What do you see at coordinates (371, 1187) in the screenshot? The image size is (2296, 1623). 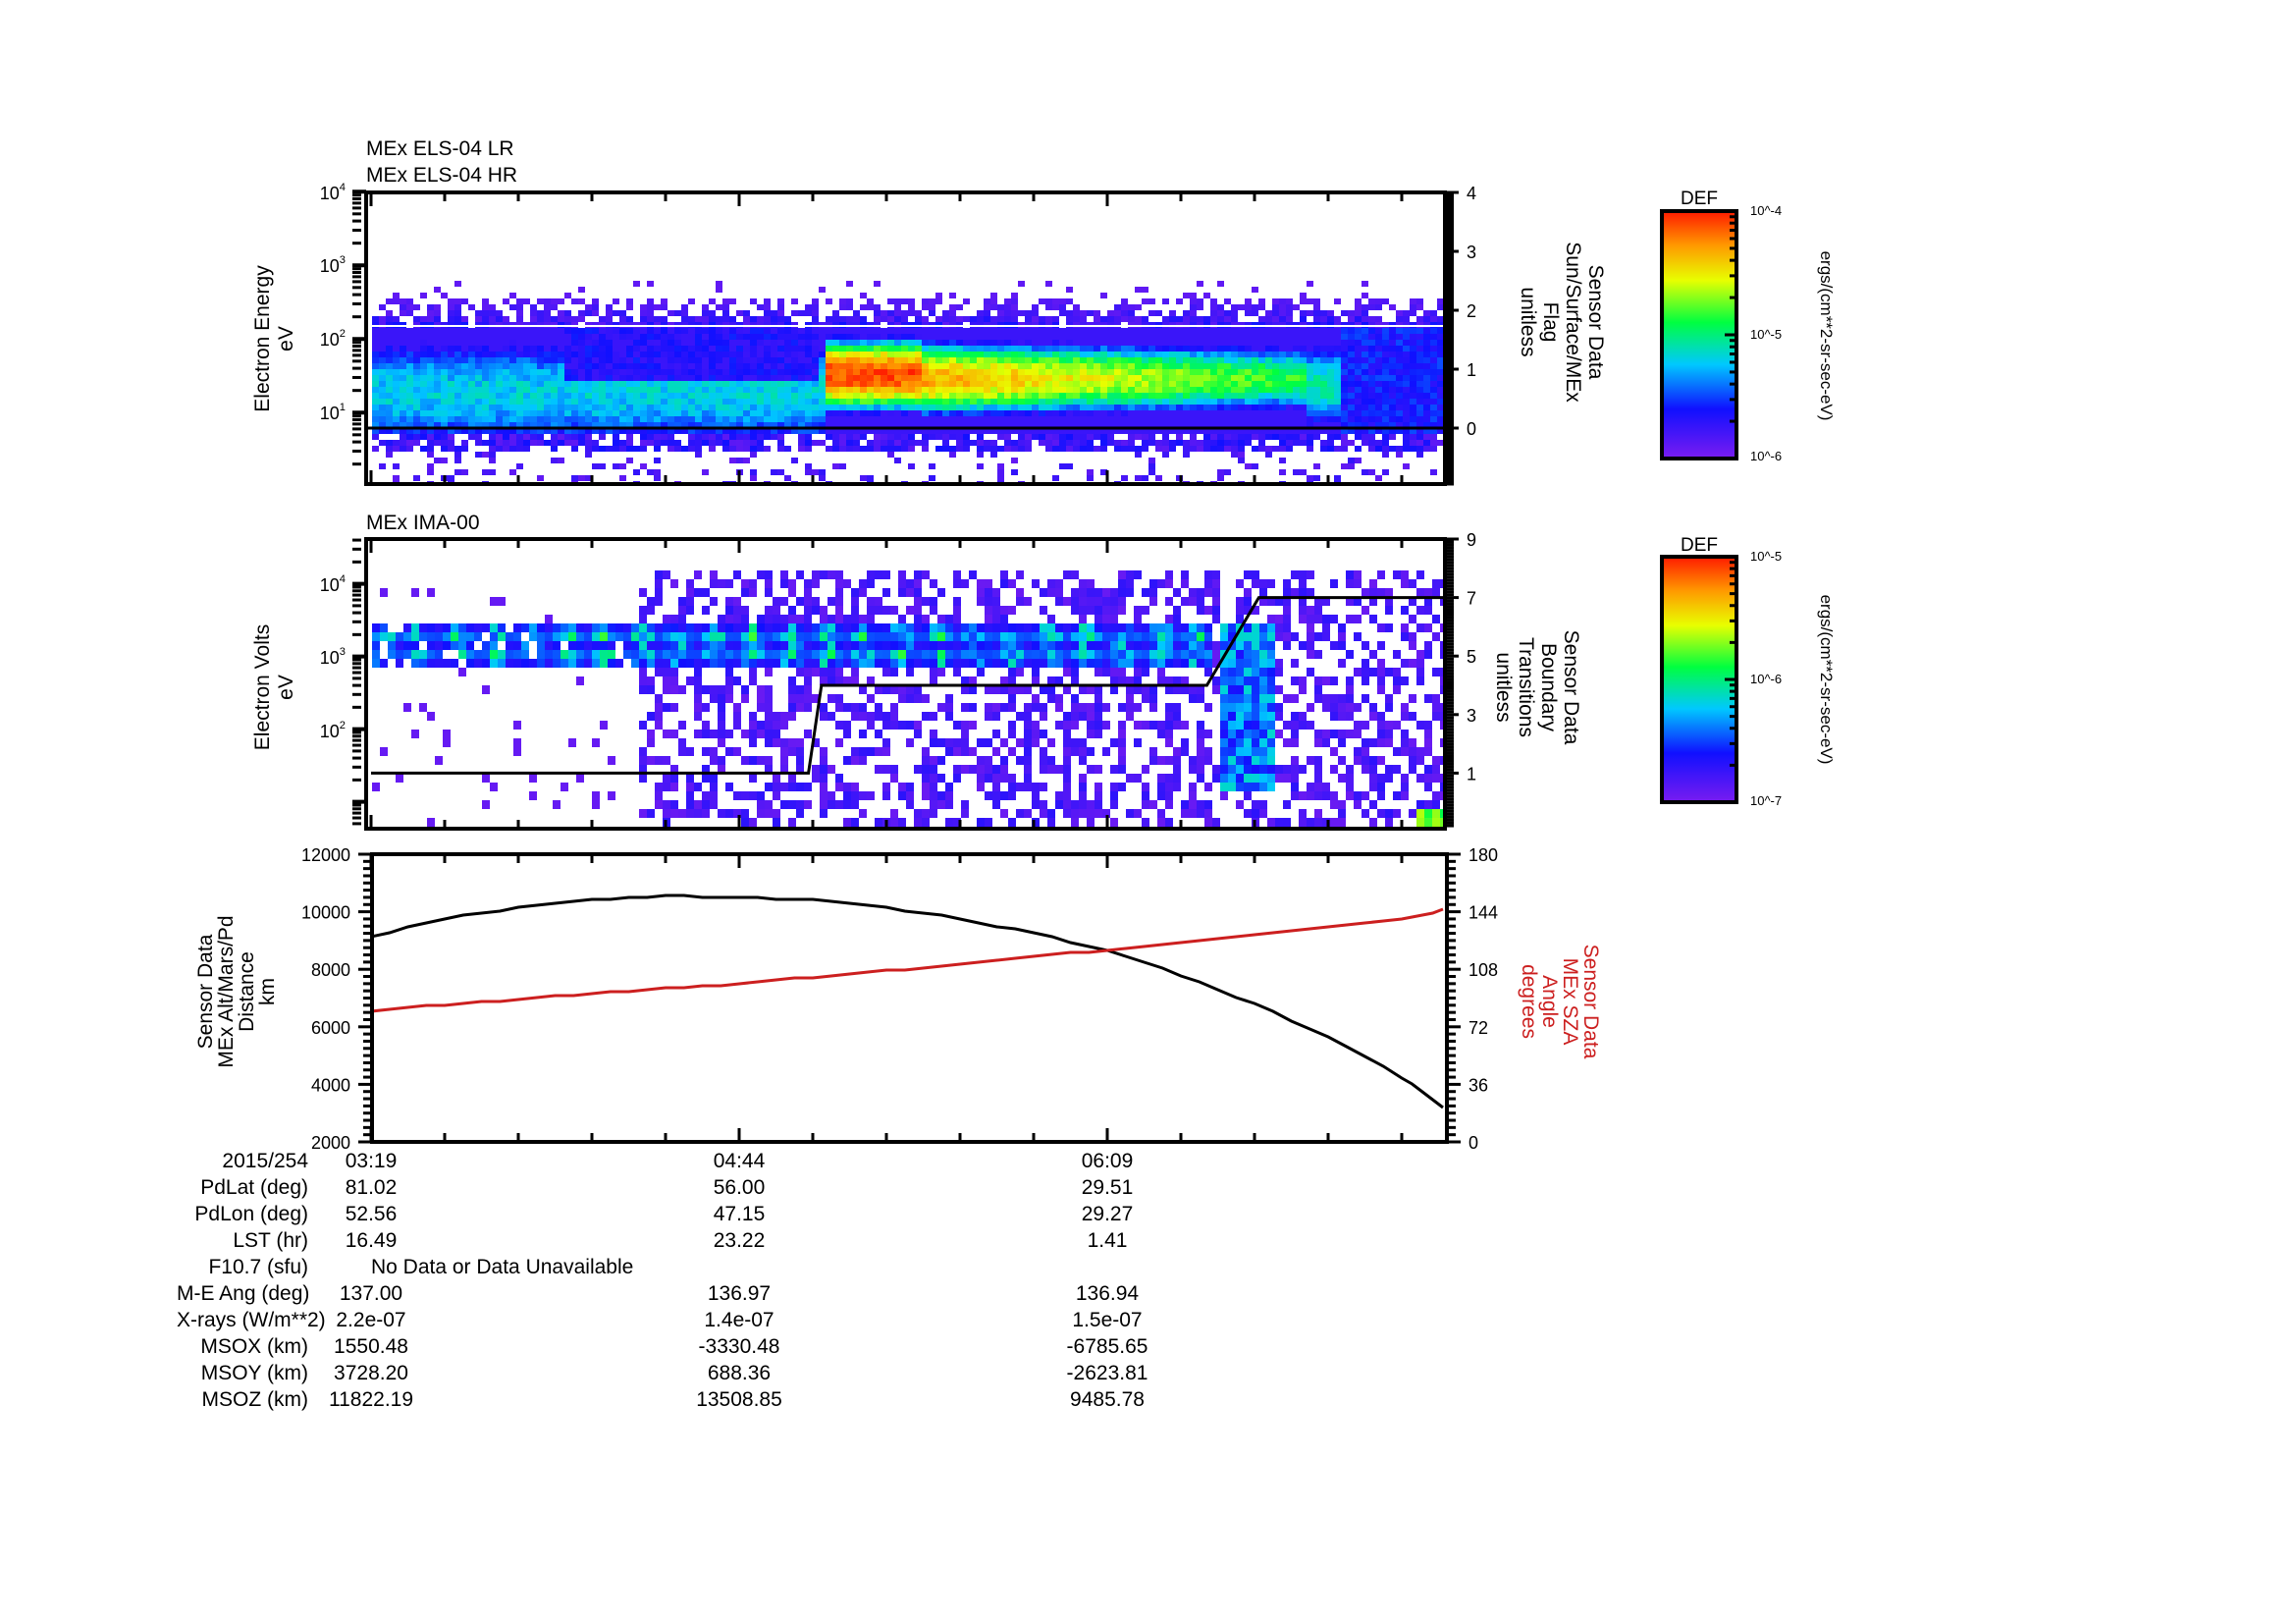 I see `ephemeris-value: 81.02` at bounding box center [371, 1187].